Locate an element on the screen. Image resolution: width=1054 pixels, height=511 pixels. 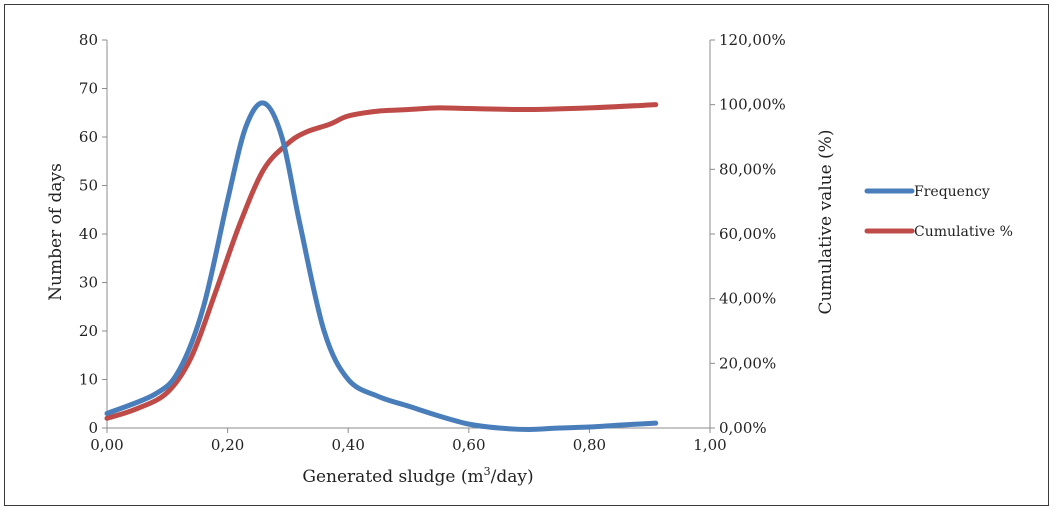
x-tick-label: 0,60 is located at coordinates (468, 445).